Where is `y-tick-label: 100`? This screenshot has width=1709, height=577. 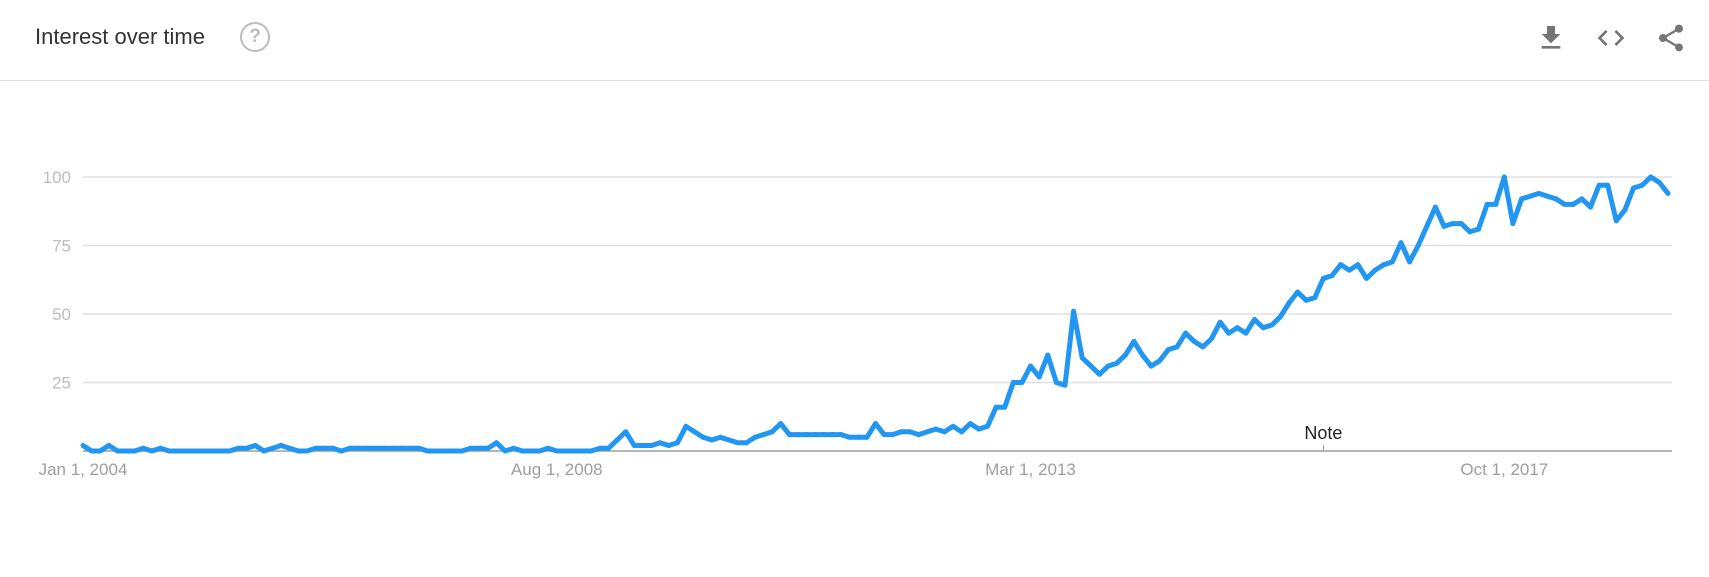 y-tick-label: 100 is located at coordinates (57, 177).